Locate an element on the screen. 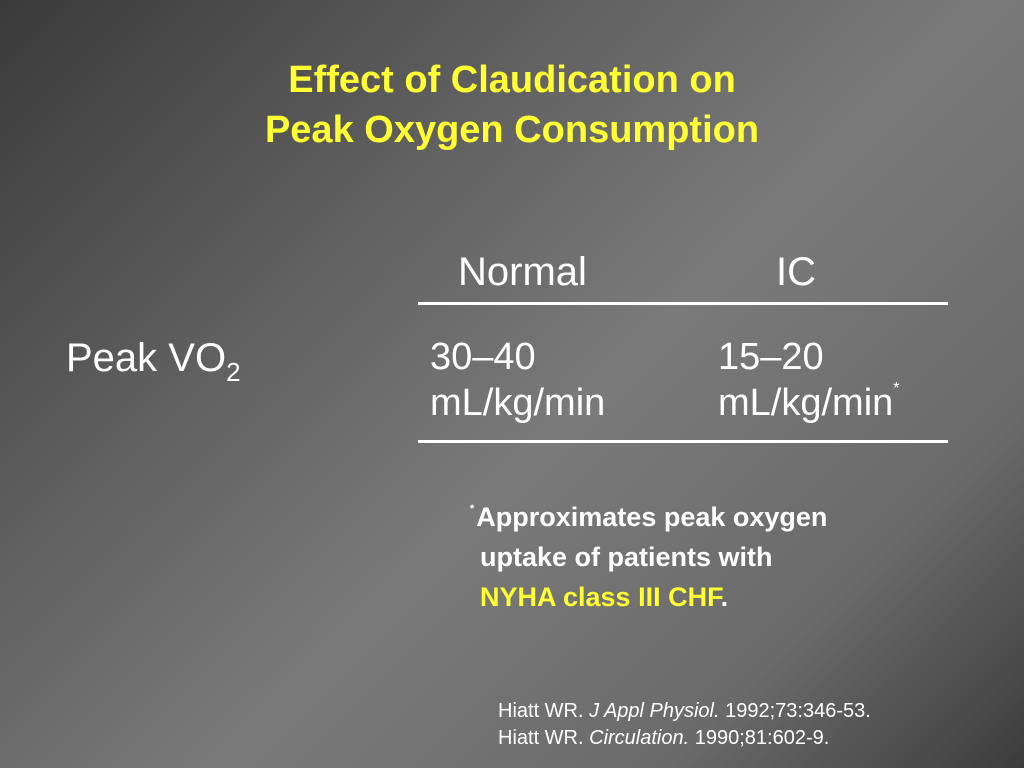 Image resolution: width=1024 pixels, height=768 pixels. cell-ic-footnote-marker: * is located at coordinates (896, 388).